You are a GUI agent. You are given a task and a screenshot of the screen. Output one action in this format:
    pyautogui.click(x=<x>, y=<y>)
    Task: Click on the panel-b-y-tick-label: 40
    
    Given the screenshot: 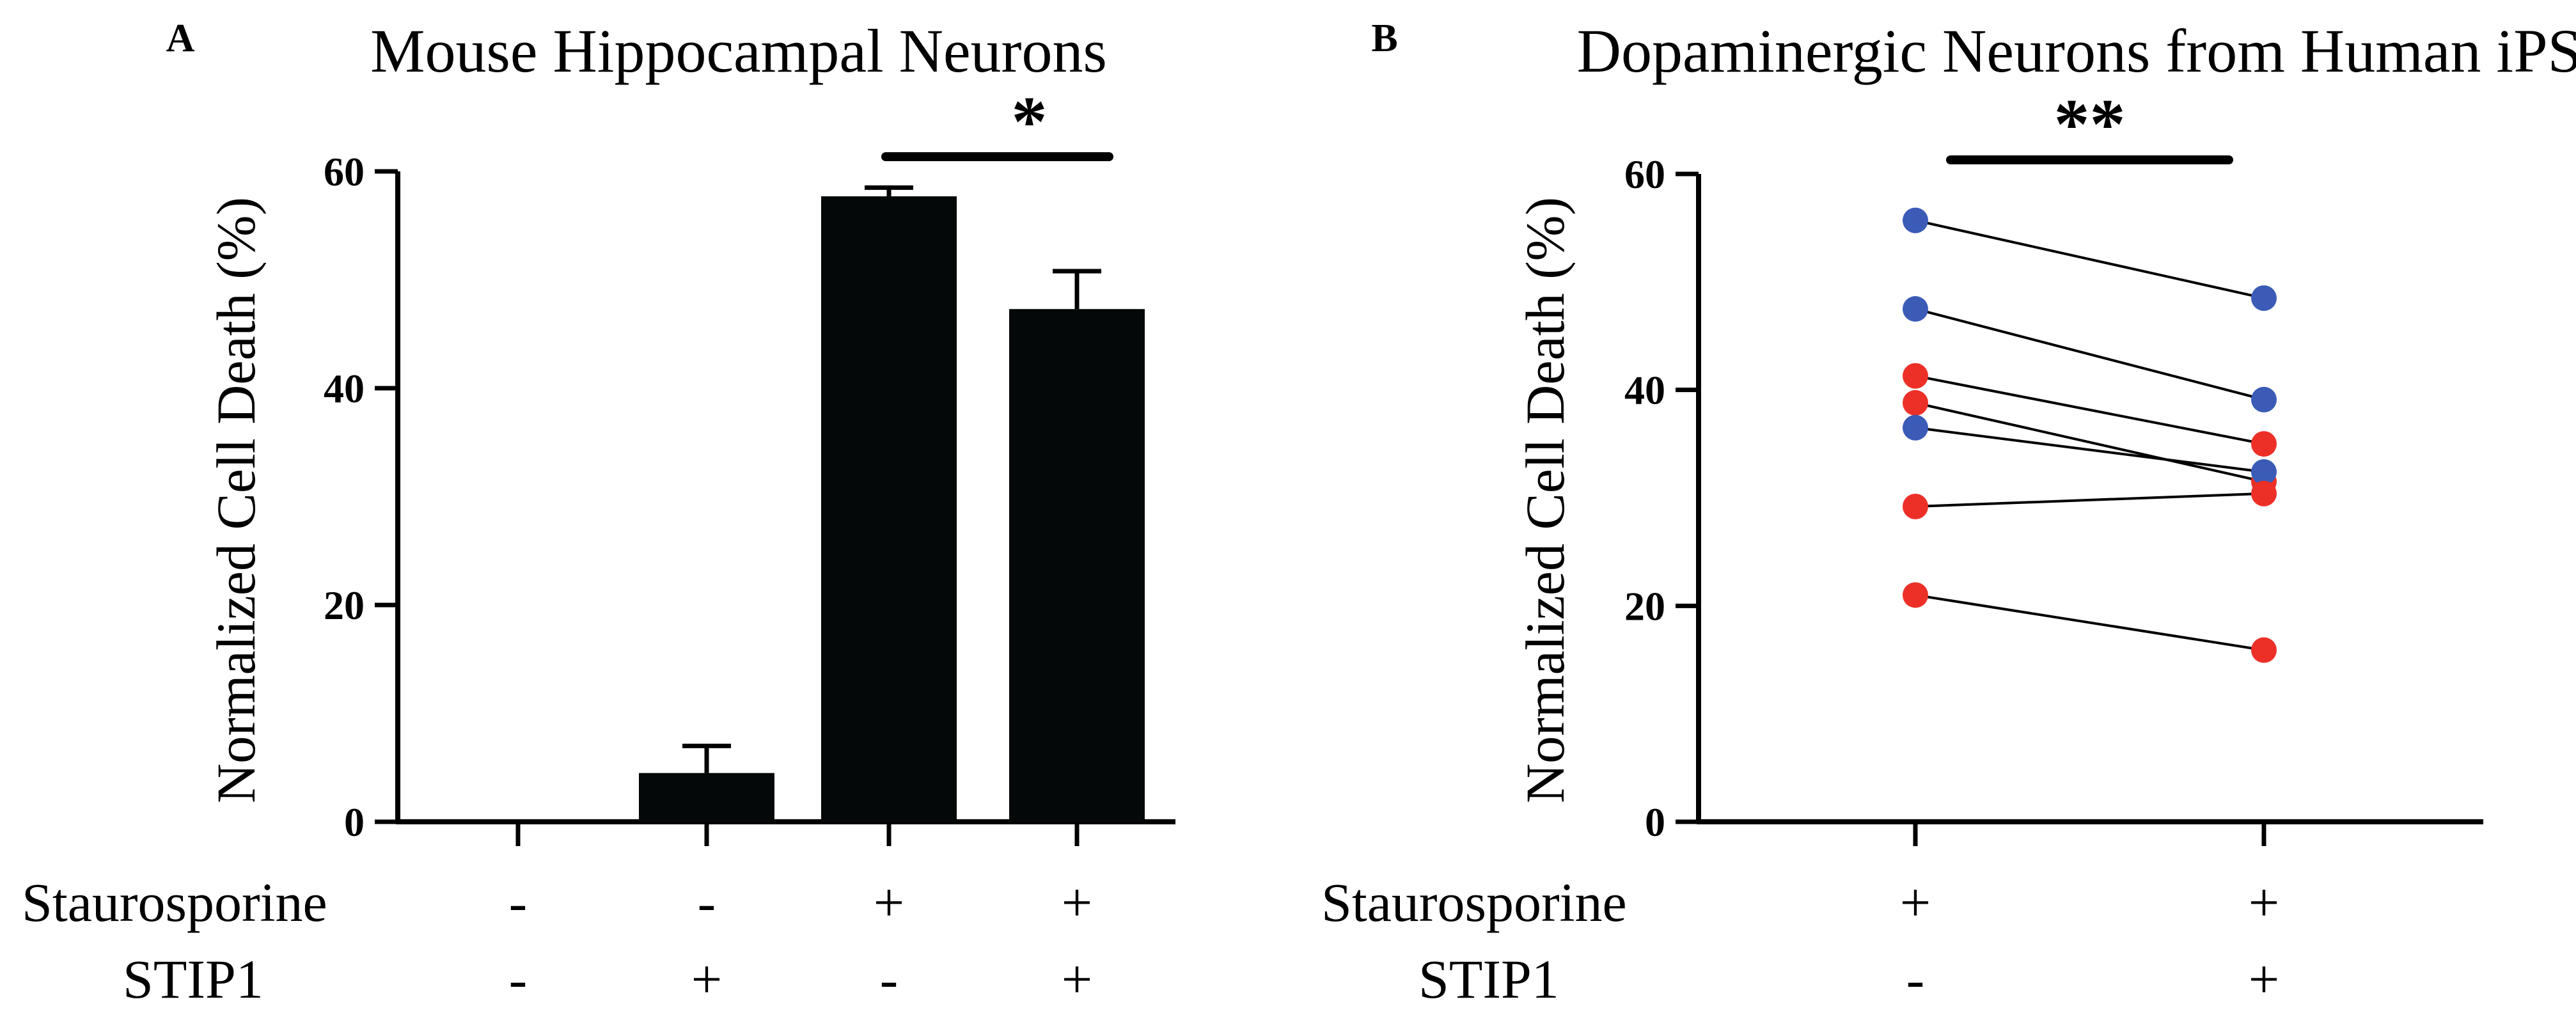 What is the action you would take?
    pyautogui.click(x=1644, y=390)
    